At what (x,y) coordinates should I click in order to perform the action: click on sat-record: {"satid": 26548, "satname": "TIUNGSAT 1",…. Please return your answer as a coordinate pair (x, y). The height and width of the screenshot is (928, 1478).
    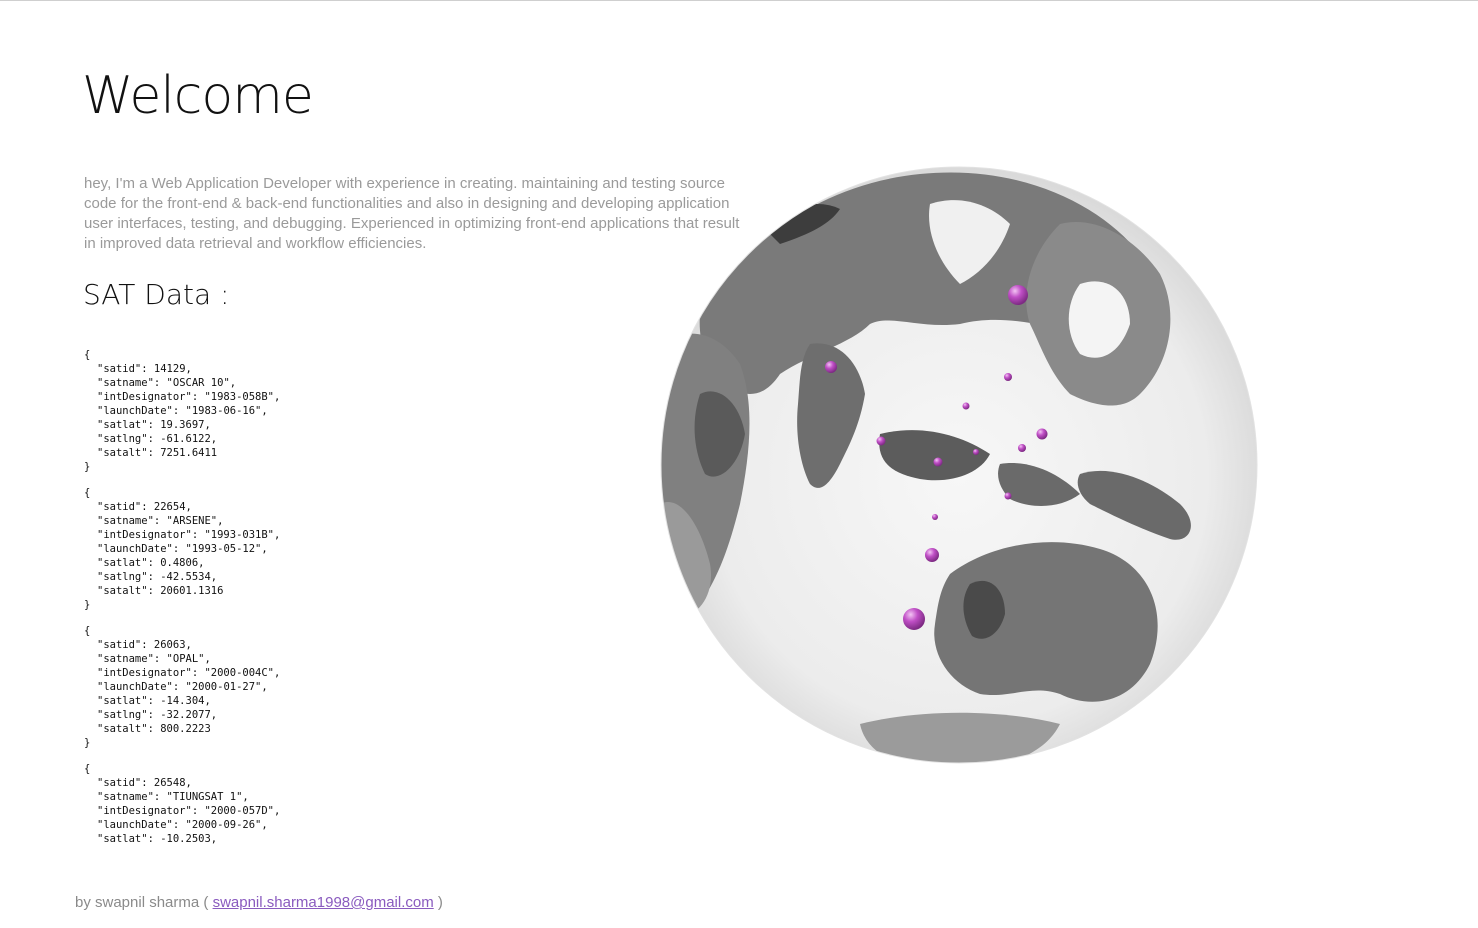
    Looking at the image, I should click on (182, 804).